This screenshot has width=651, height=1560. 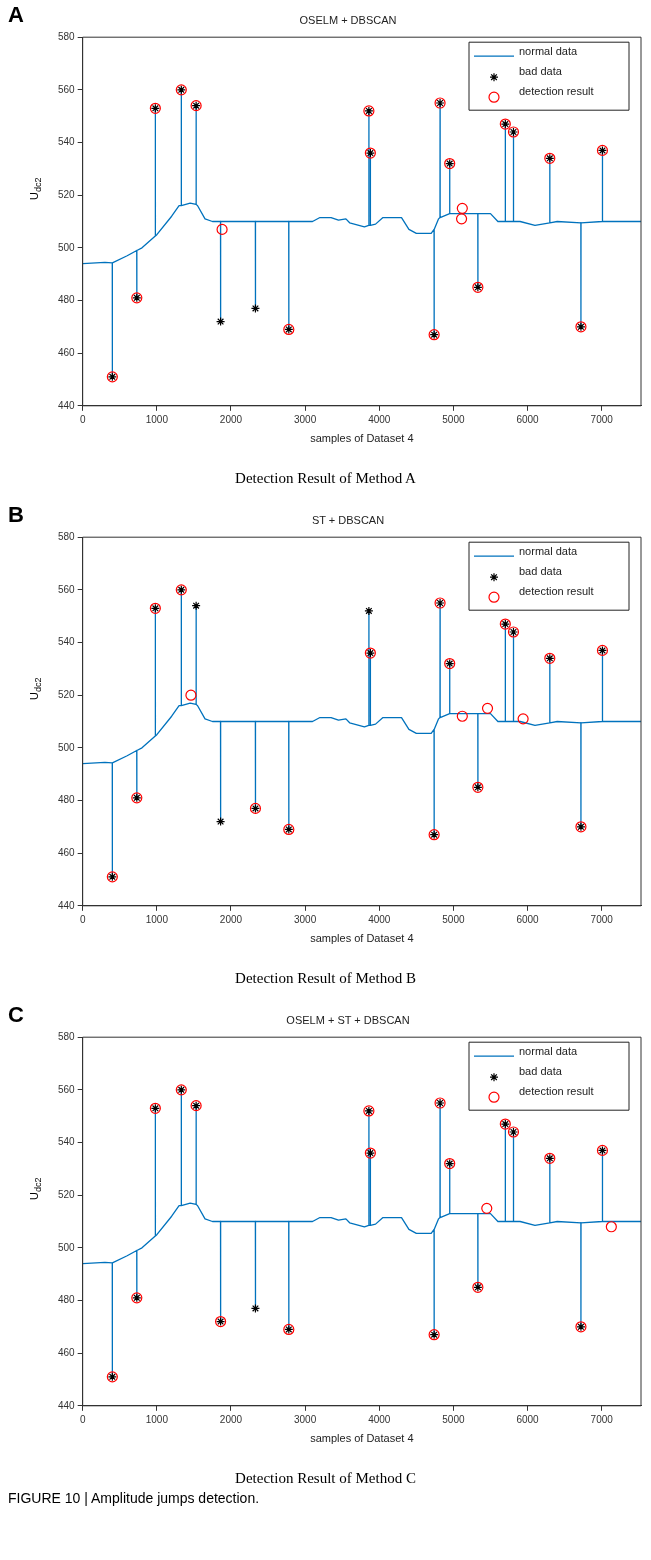 I want to click on text: Detection Result of Method A, so click(x=325, y=478).